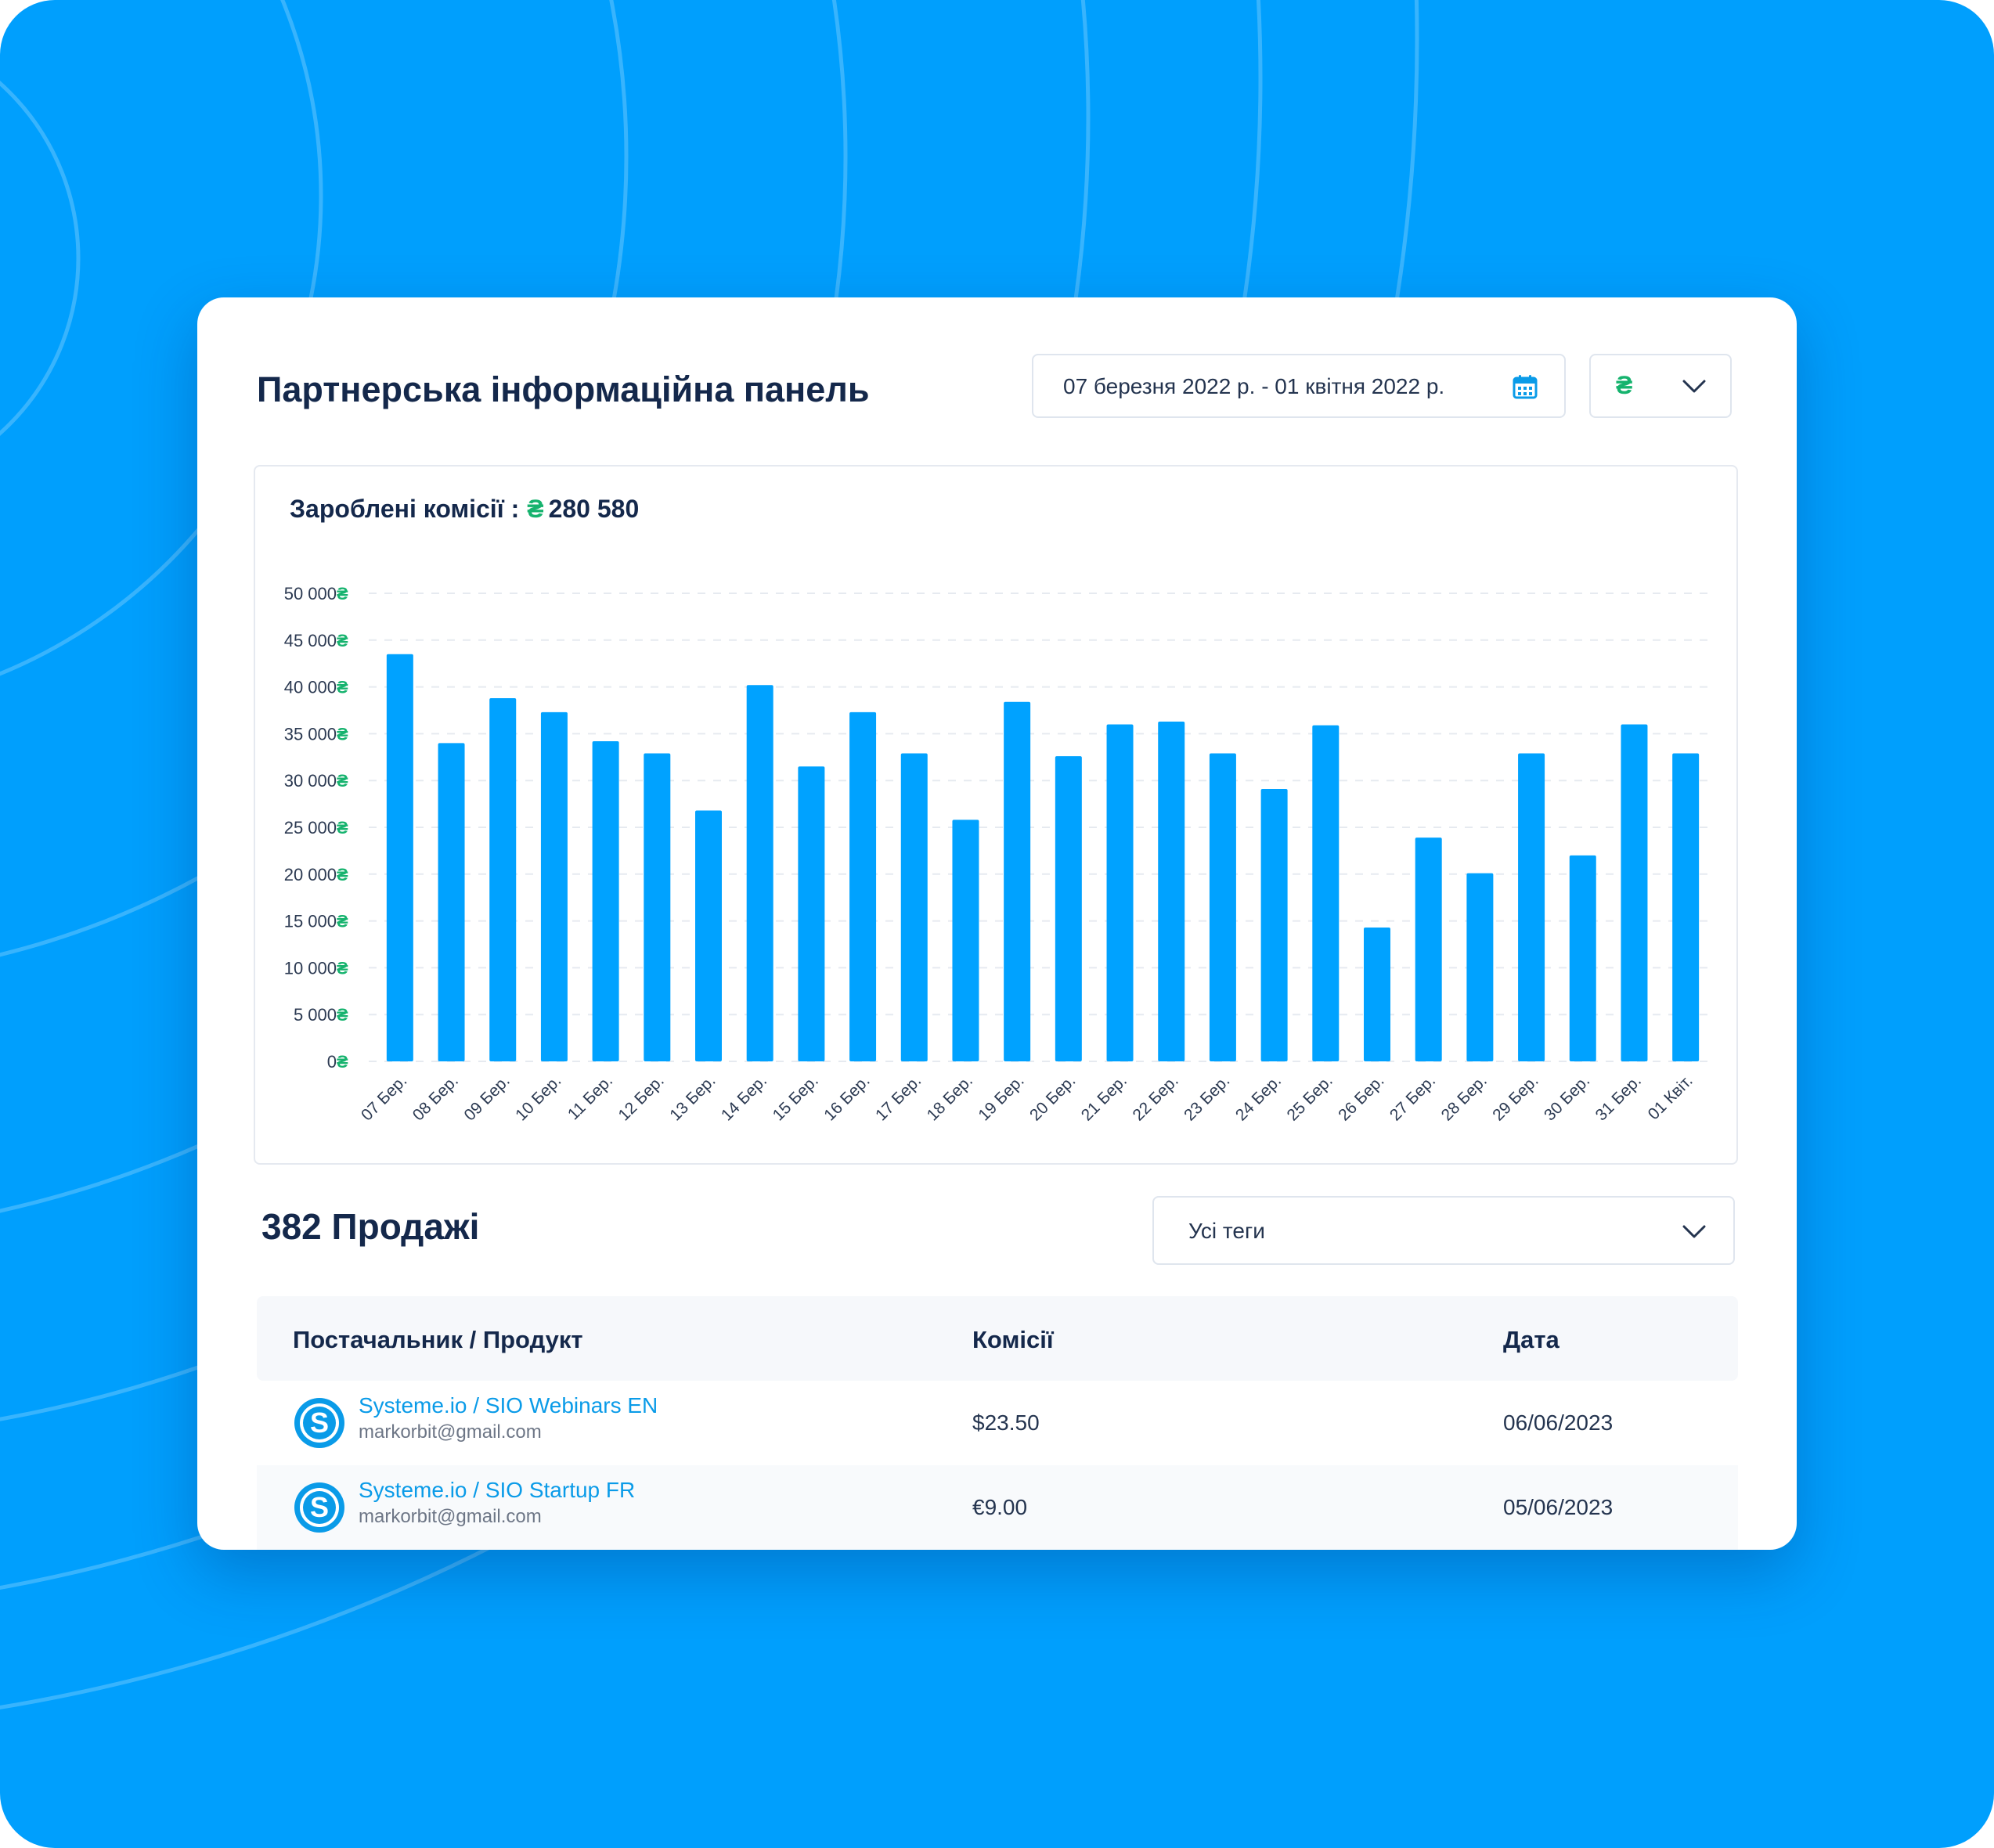 Image resolution: width=1994 pixels, height=1848 pixels. I want to click on commission-value: €9.00, so click(1000, 1507).